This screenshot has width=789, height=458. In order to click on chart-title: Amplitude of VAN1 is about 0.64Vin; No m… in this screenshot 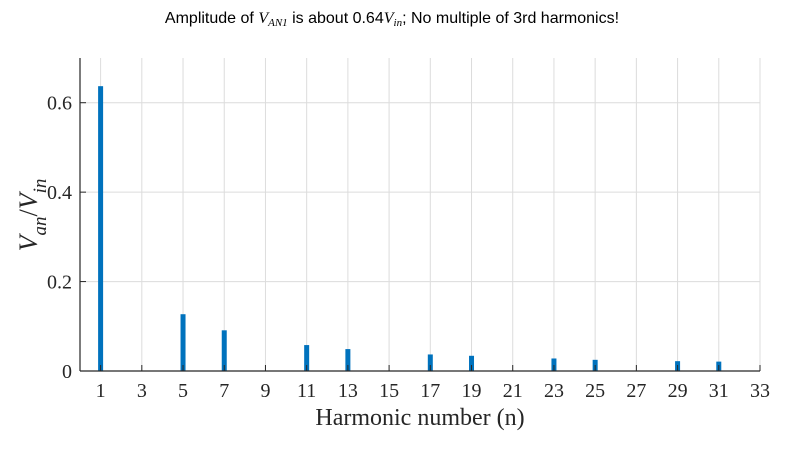, I will do `click(392, 19)`.